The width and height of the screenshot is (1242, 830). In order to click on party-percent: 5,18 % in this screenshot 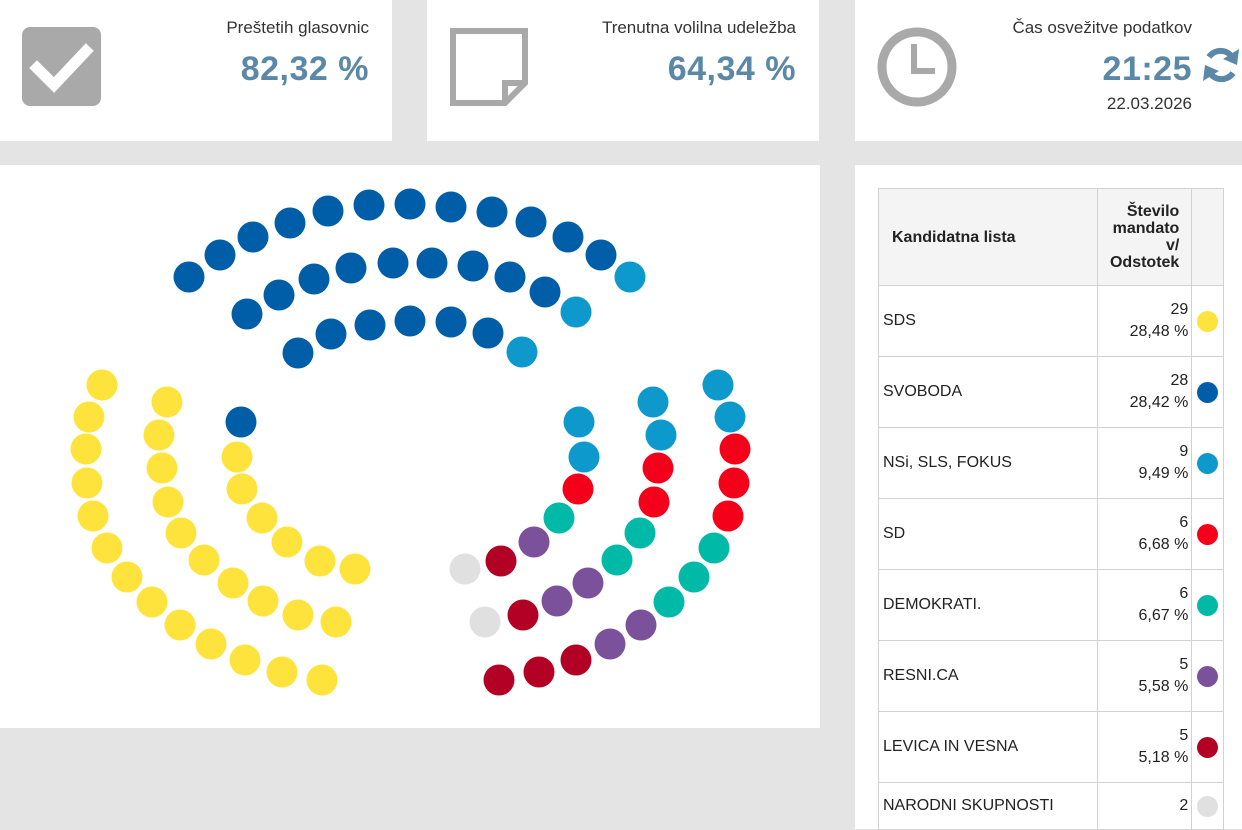, I will do `click(1163, 757)`.